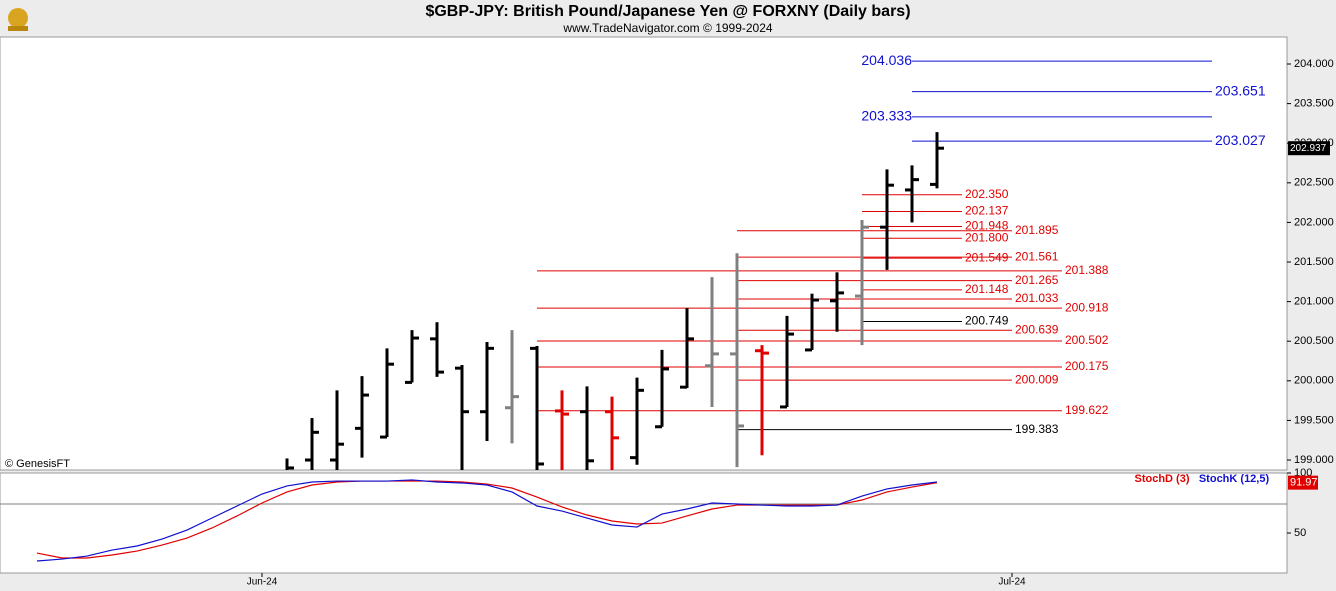  I want to click on level-label: 201.549, so click(987, 257).